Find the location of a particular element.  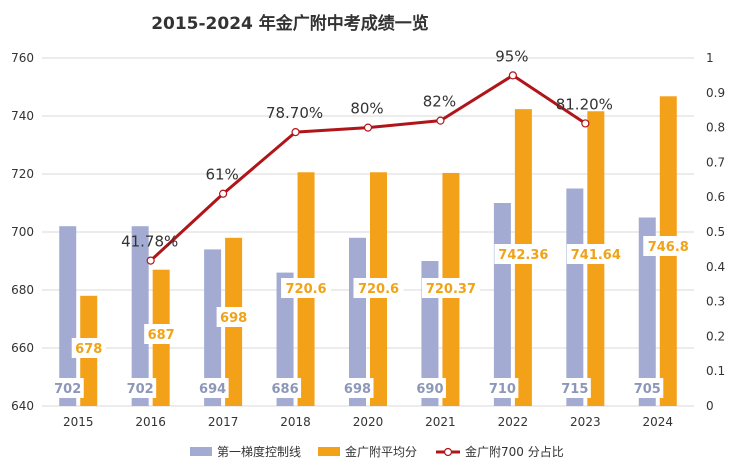

legend-item-percent: 金广附700 分占比 is located at coordinates (500, 451).